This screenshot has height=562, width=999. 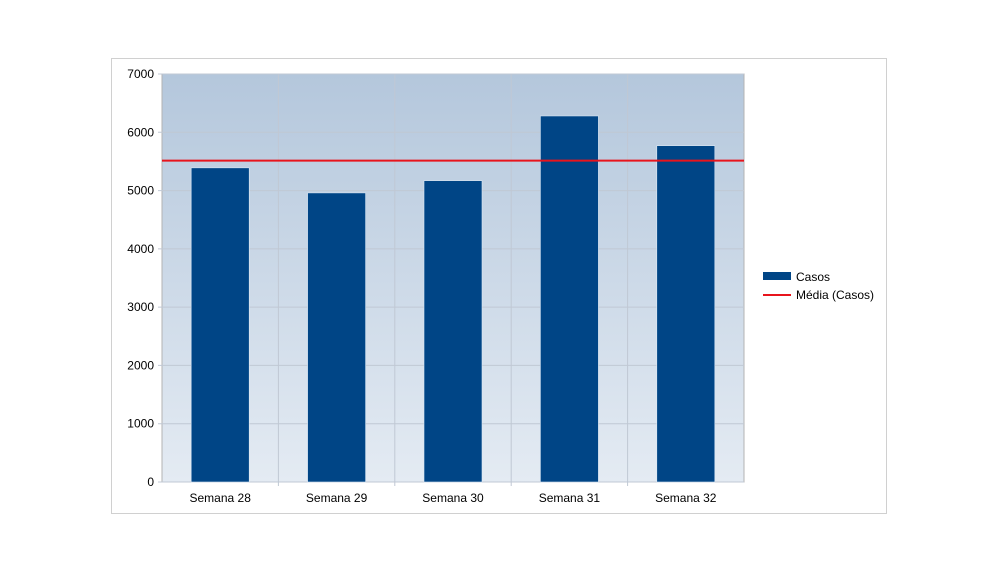 What do you see at coordinates (453, 498) in the screenshot?
I see `x-tick-label: Semana 30` at bounding box center [453, 498].